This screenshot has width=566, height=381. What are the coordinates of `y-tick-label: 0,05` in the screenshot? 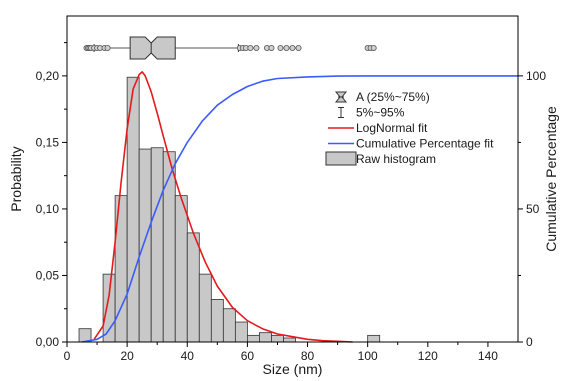 It's located at (48, 275).